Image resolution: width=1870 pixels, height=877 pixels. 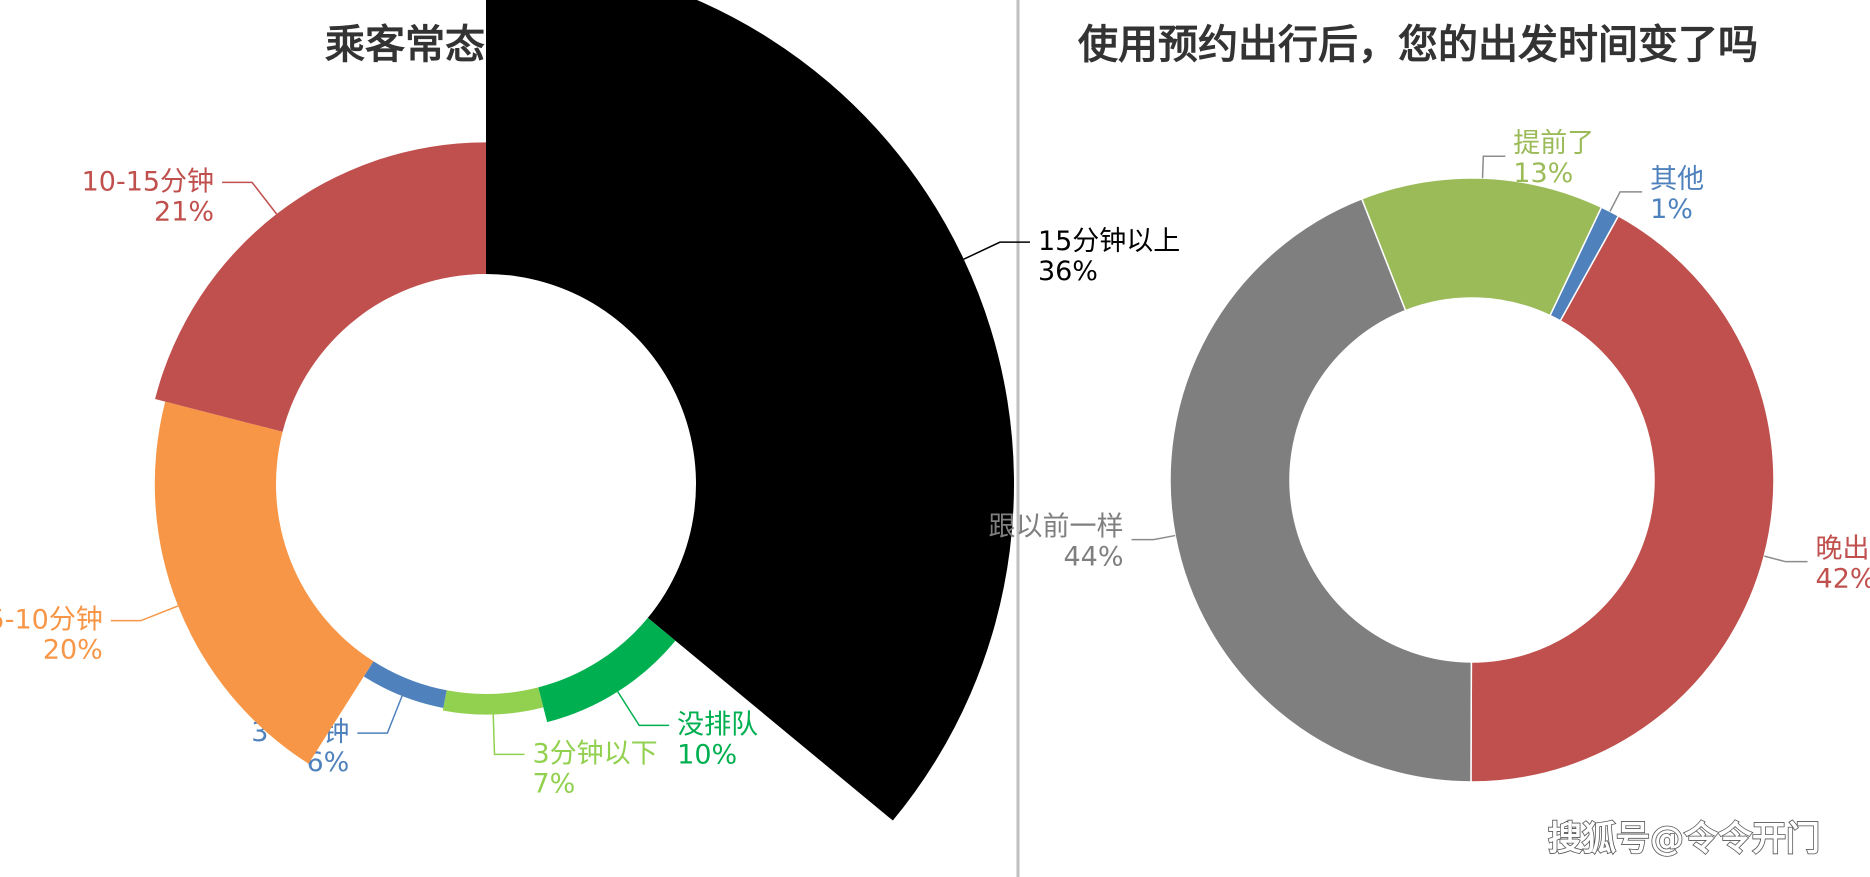 What do you see at coordinates (1671, 209) in the screenshot?
I see `chart-2-slice-value-label: 1%` at bounding box center [1671, 209].